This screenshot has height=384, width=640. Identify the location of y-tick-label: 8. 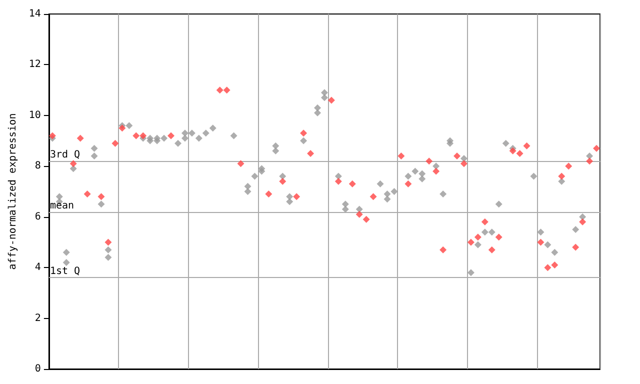
(37, 166).